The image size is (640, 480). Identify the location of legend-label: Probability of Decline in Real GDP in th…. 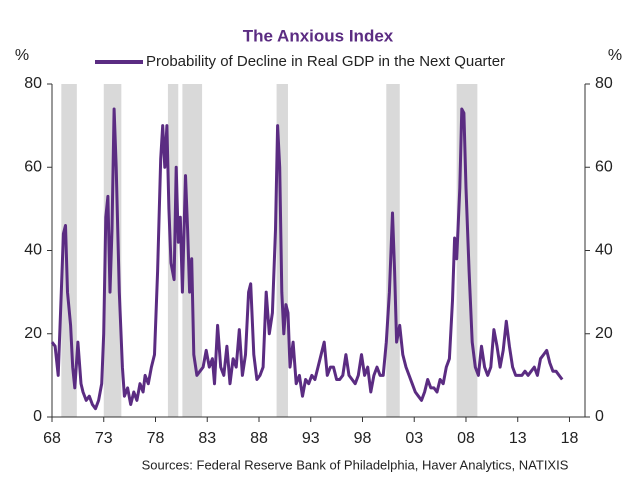
(325, 61).